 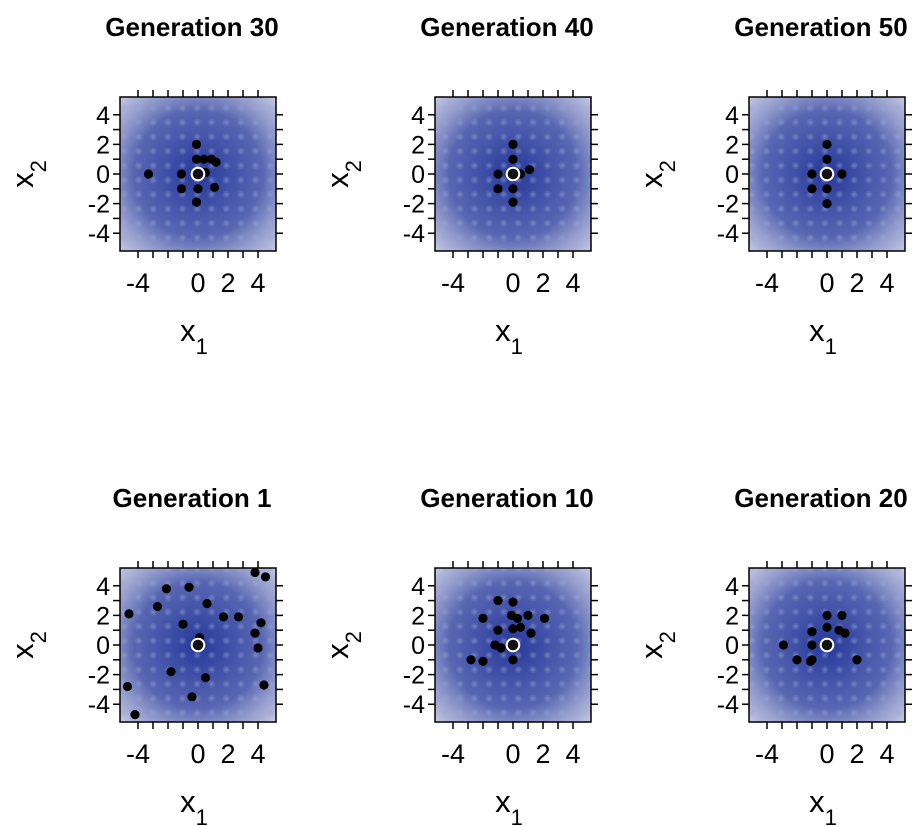 I want to click on panel-title: Generation 20, so click(x=820, y=498).